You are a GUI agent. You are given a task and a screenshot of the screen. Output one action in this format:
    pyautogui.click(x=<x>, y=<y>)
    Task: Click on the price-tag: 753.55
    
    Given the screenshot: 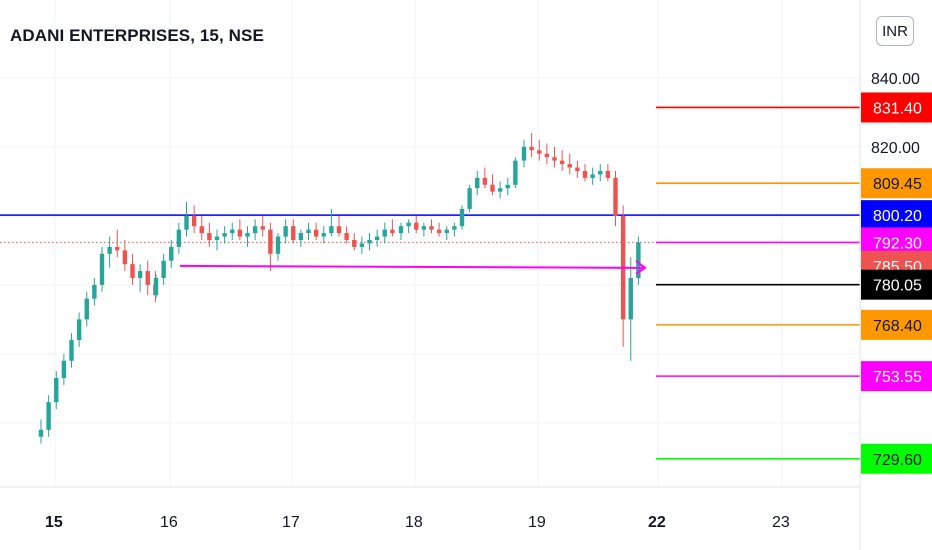 What is the action you would take?
    pyautogui.click(x=896, y=376)
    